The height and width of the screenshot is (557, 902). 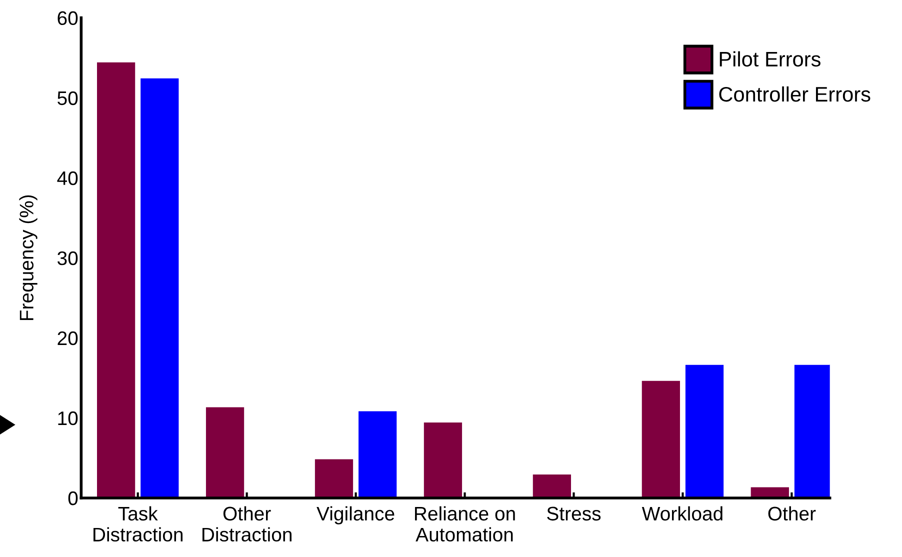 What do you see at coordinates (138, 524) in the screenshot?
I see `x-tick-label: Task Distraction` at bounding box center [138, 524].